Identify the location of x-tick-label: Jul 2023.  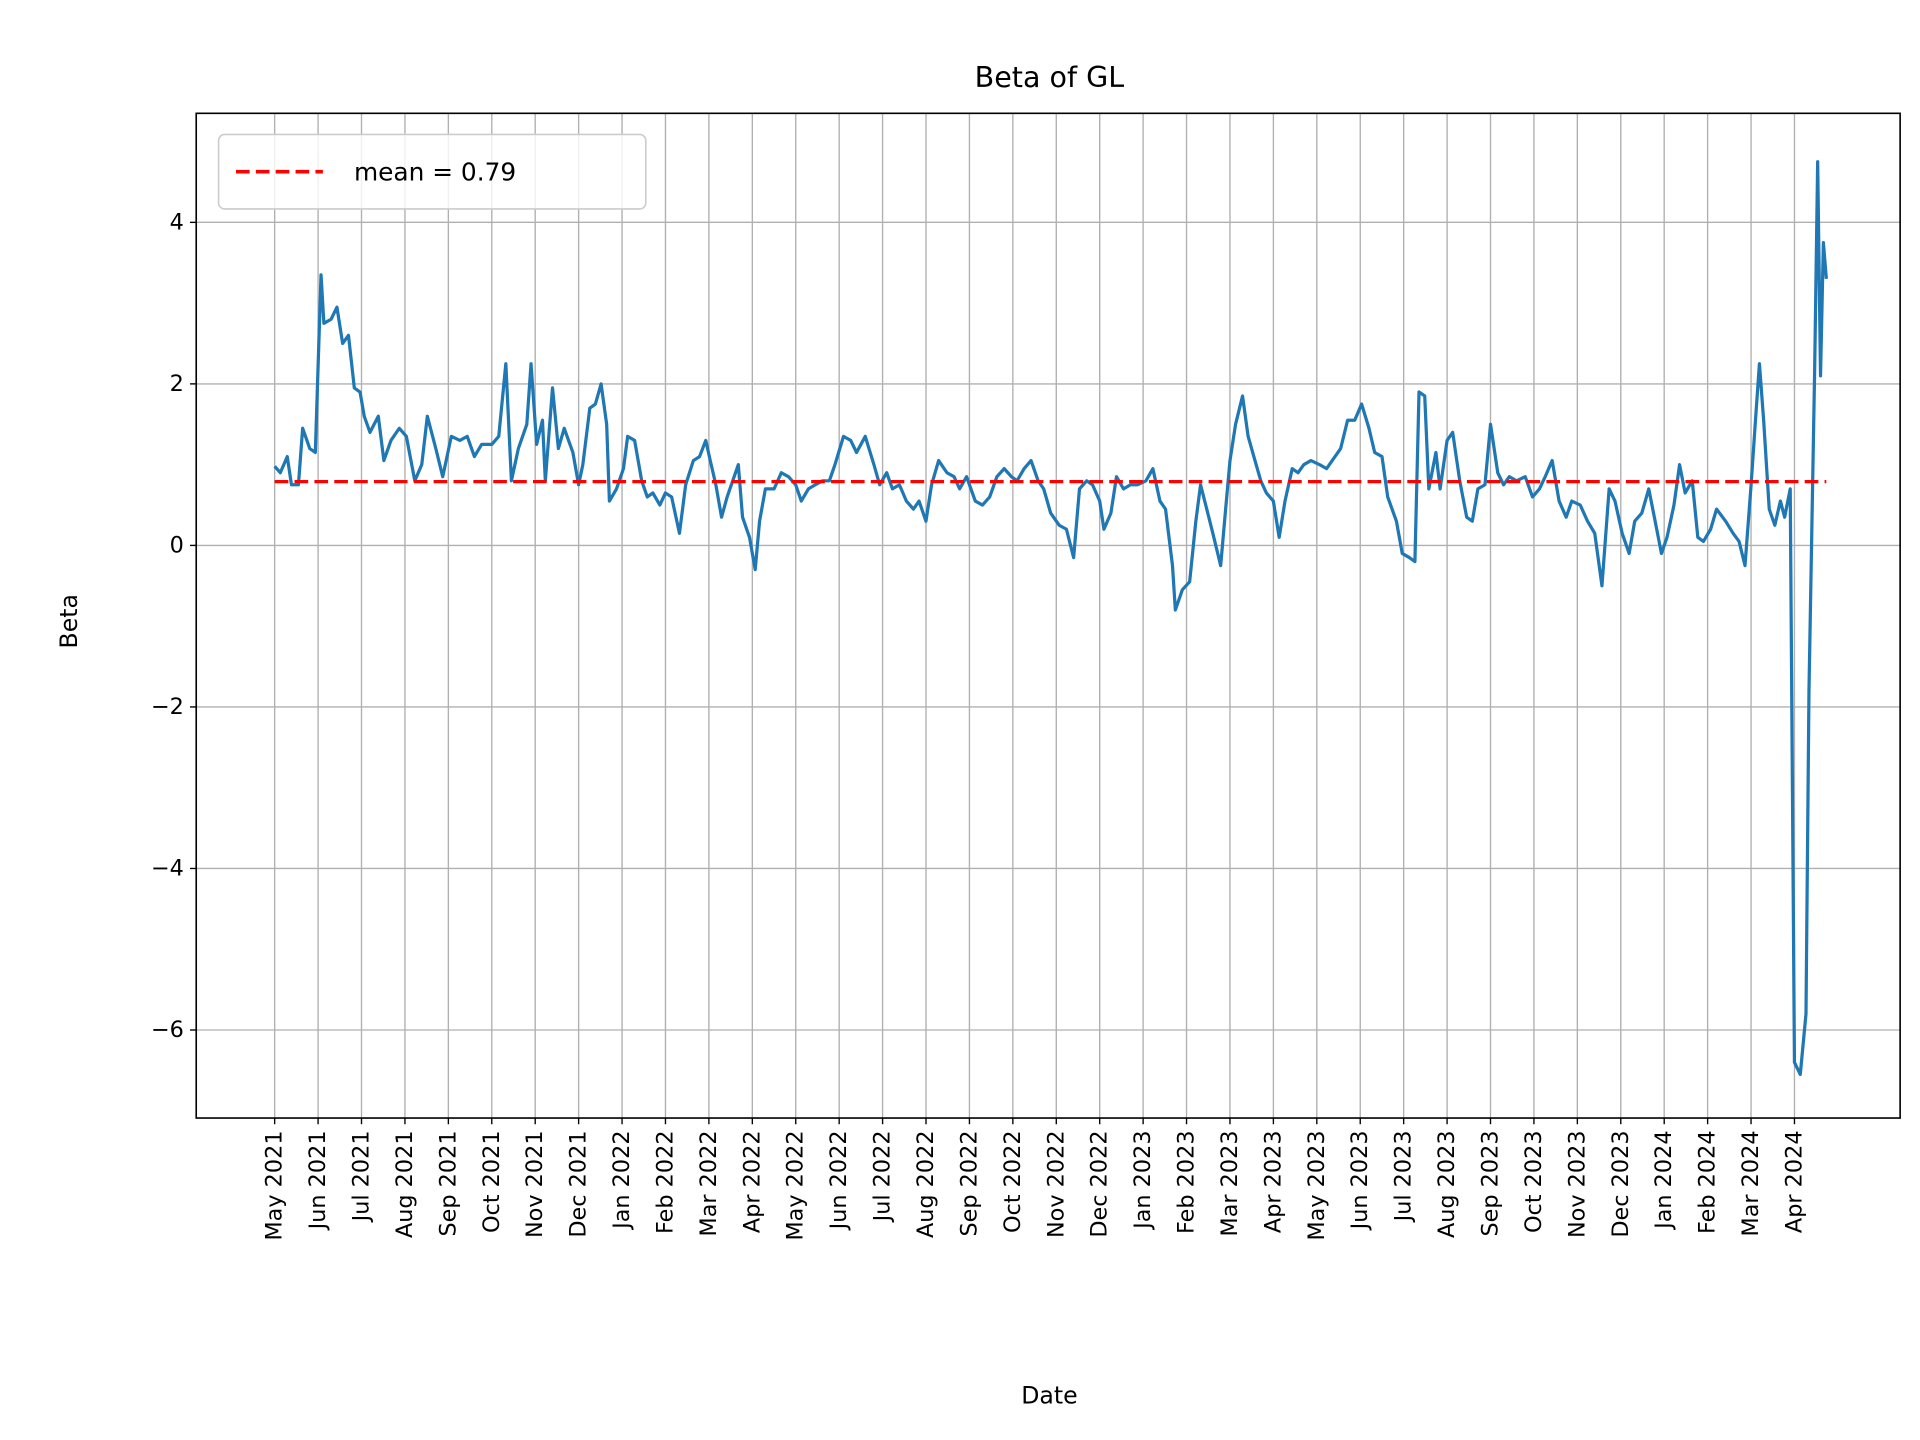
(1404, 1176).